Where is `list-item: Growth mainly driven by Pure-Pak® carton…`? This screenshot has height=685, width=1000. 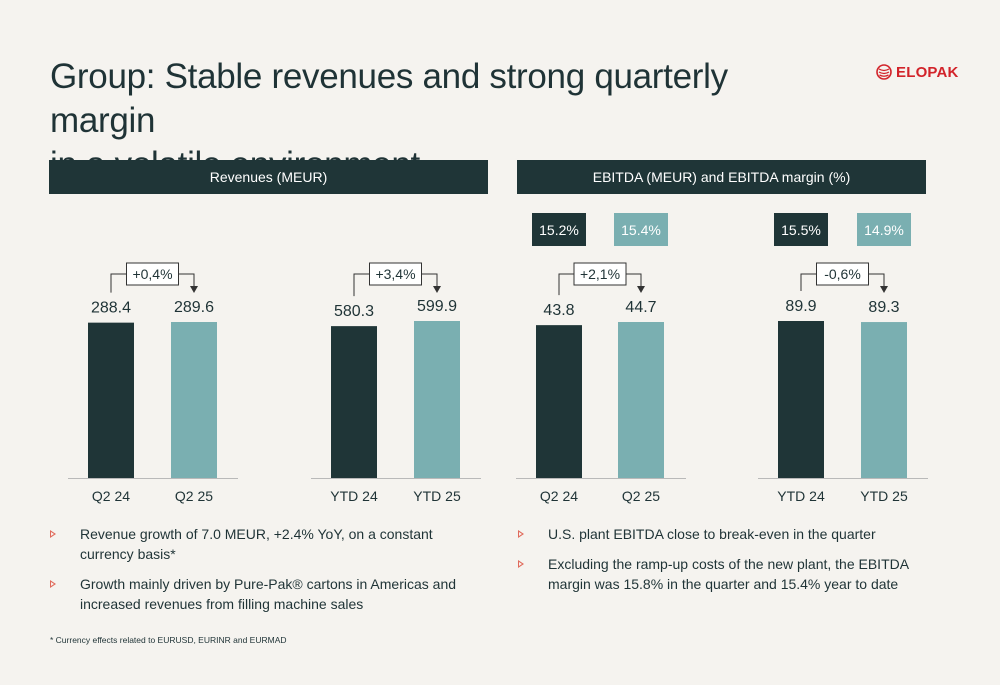
list-item: Growth mainly driven by Pure-Pak® carton… is located at coordinates (270, 594).